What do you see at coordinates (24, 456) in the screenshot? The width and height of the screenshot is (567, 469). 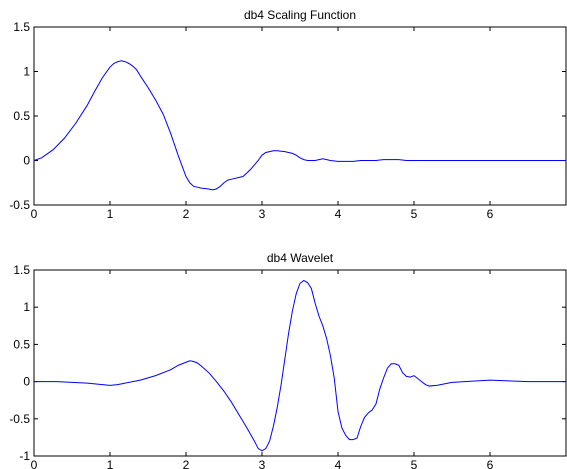 I see `wavelet-y-tick-label: -1` at bounding box center [24, 456].